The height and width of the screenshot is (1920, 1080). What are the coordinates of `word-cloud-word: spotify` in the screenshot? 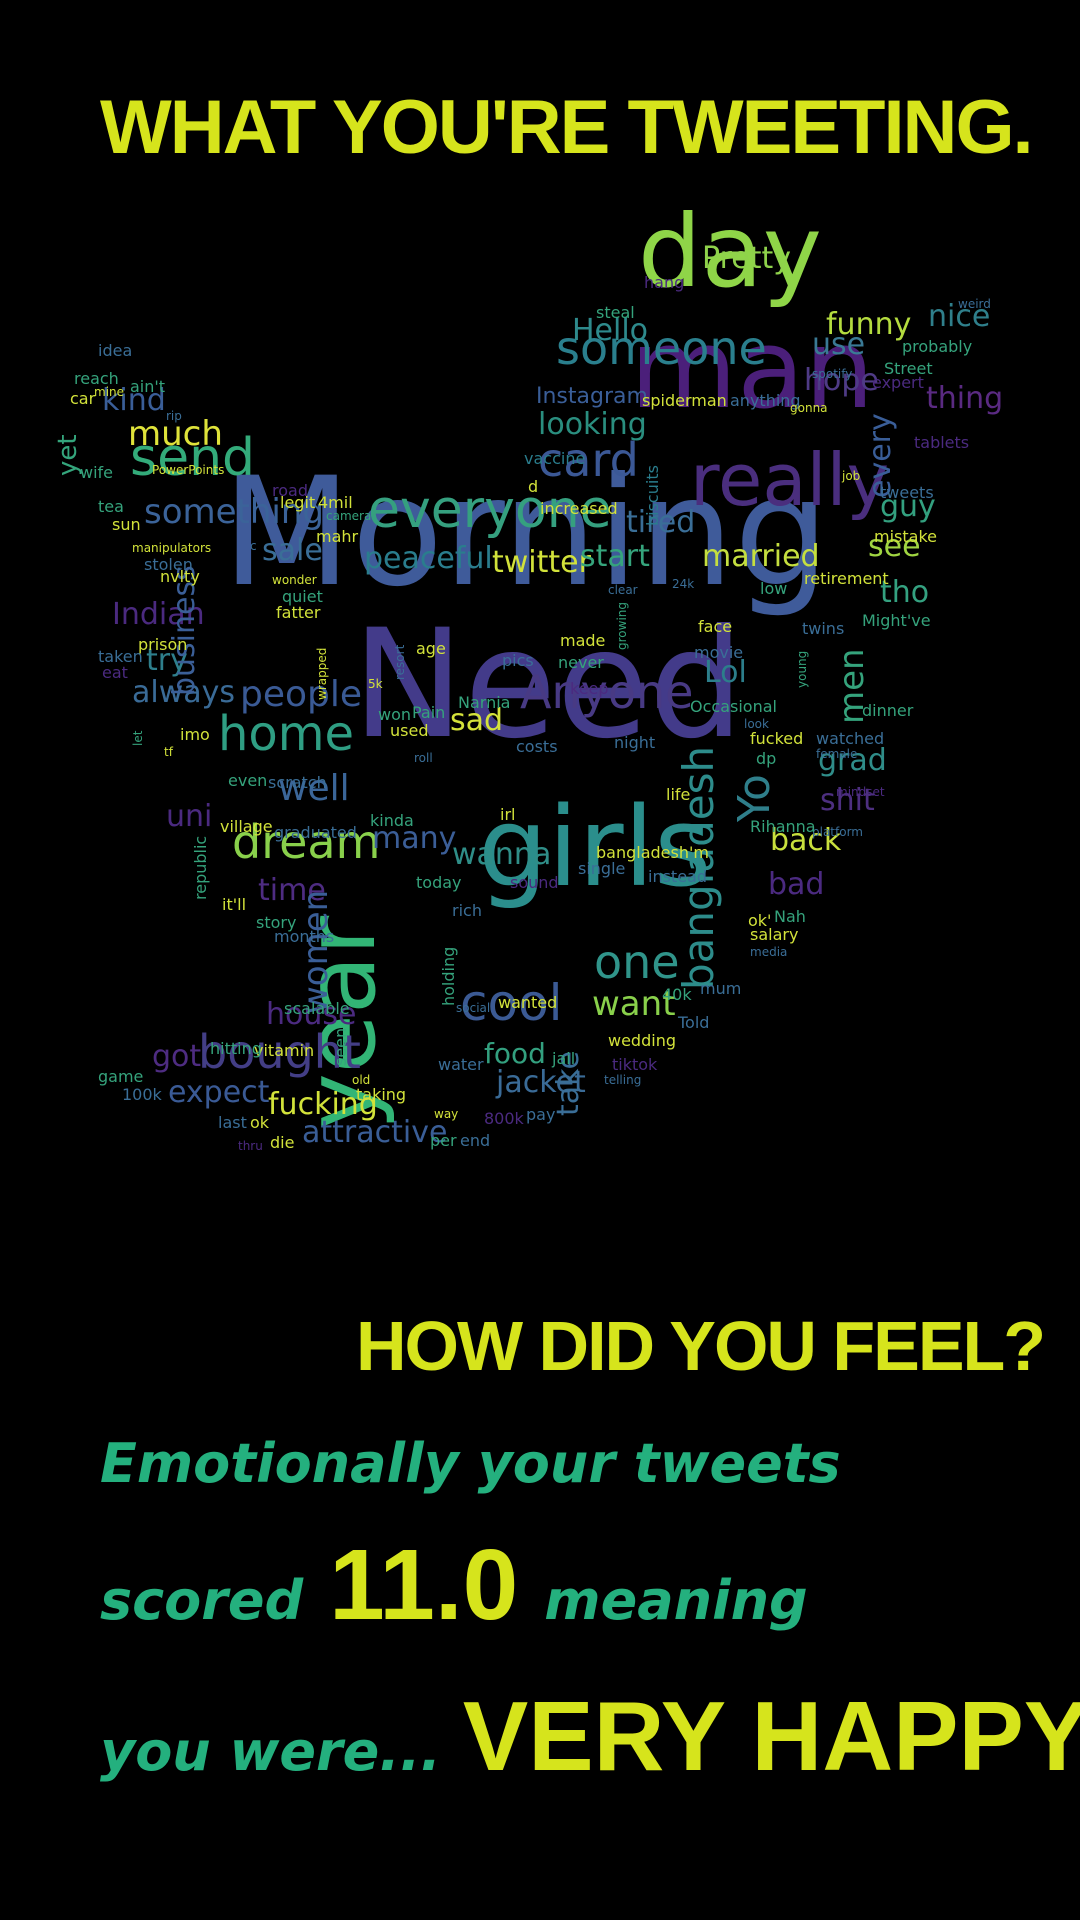 It's located at (832, 374).